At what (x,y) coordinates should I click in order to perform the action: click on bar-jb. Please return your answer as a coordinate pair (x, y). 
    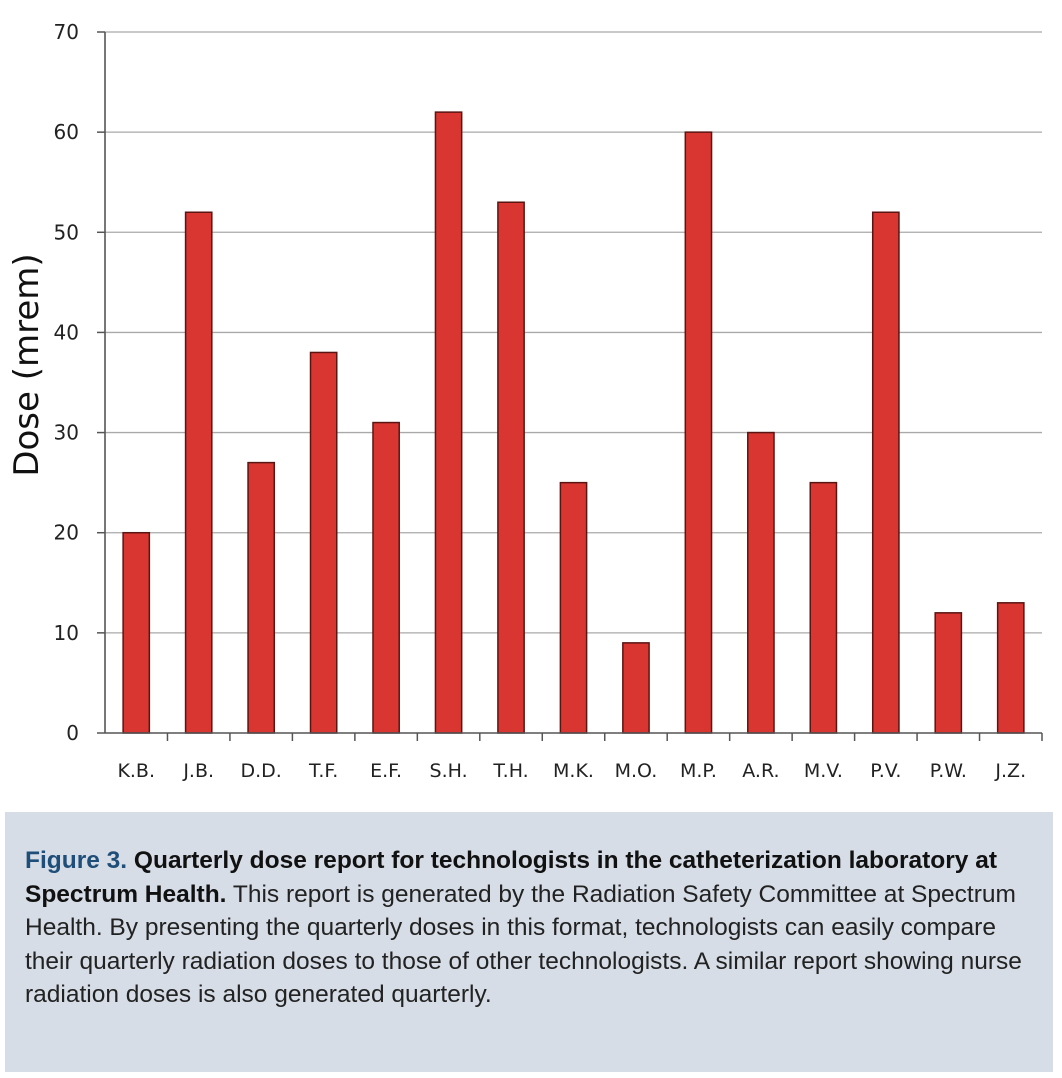
    Looking at the image, I should click on (198, 472).